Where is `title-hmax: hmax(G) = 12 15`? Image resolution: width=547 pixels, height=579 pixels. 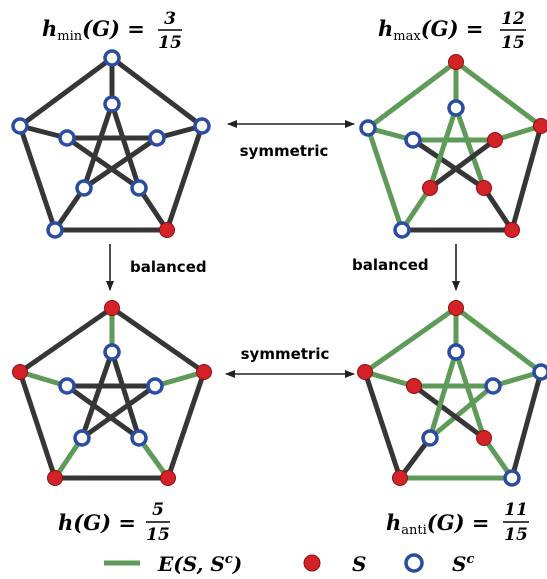 title-hmax: hmax(G) = 12 15 is located at coordinates (452, 31).